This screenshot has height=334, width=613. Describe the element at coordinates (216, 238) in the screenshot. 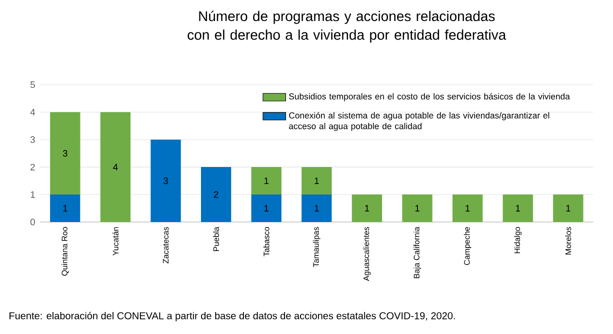

I see `x-tick-label: Puebla` at that location.